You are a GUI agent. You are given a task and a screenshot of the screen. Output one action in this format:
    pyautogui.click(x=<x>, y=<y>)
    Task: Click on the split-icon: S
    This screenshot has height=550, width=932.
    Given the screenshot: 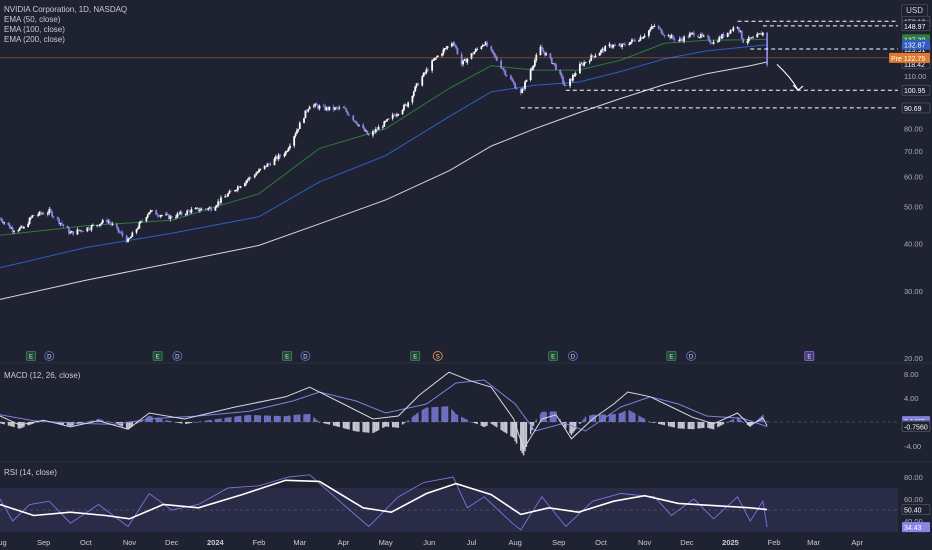 What is the action you would take?
    pyautogui.click(x=437, y=356)
    